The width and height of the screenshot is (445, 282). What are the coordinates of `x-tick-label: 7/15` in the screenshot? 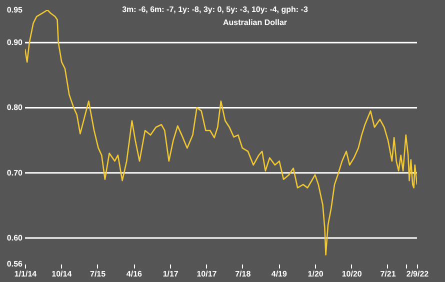 It's located at (98, 274).